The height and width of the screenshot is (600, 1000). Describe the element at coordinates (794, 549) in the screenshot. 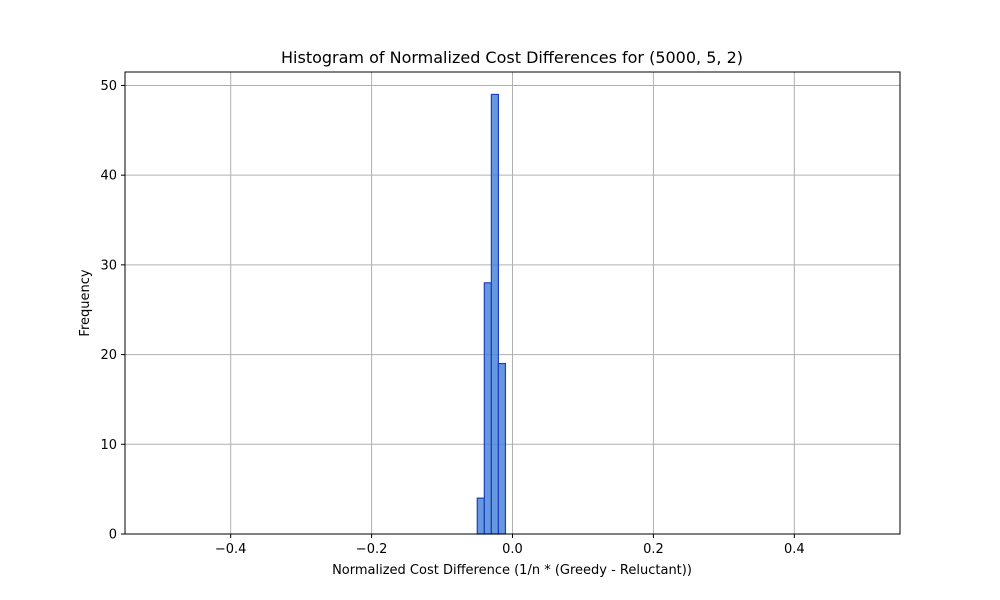

I see `x-tick-label: 0.4` at that location.